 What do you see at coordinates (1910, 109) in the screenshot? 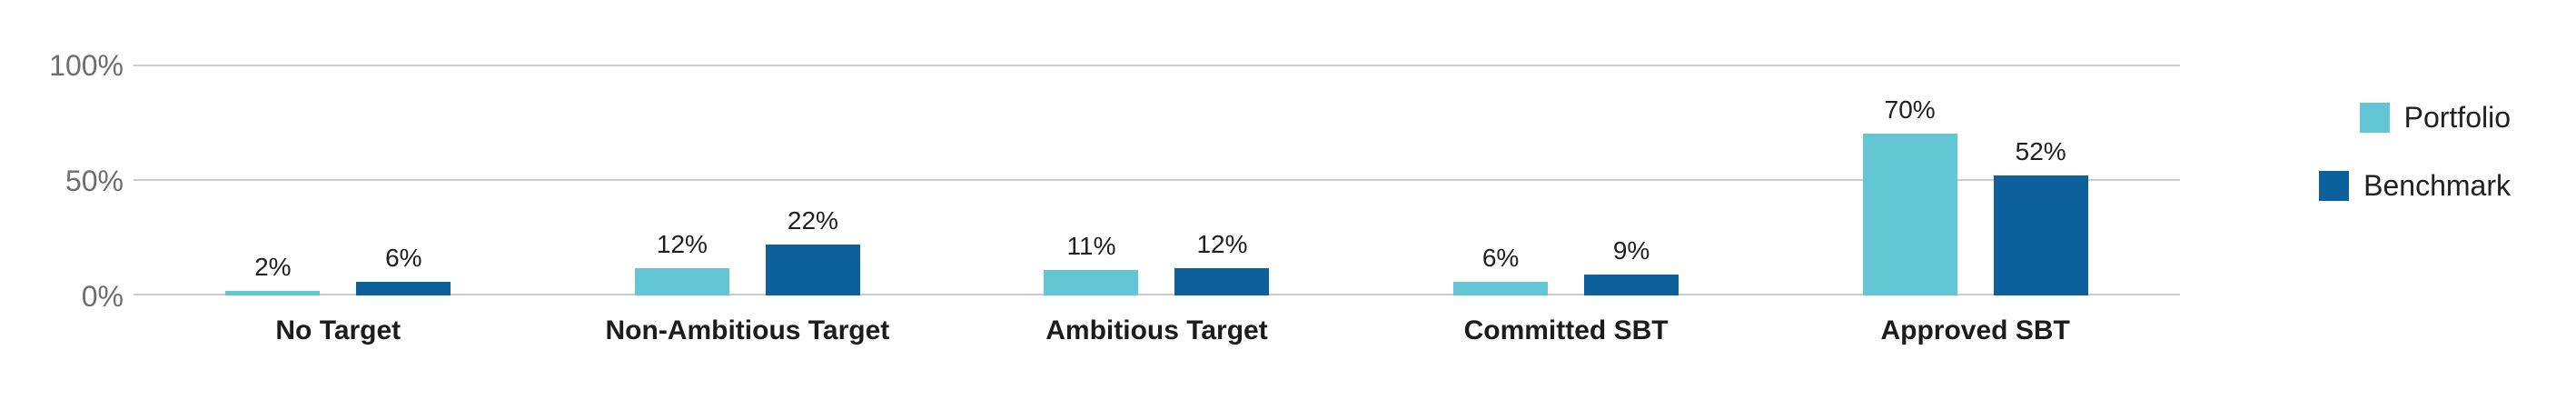
I see `bar-value-label: 70%` at bounding box center [1910, 109].